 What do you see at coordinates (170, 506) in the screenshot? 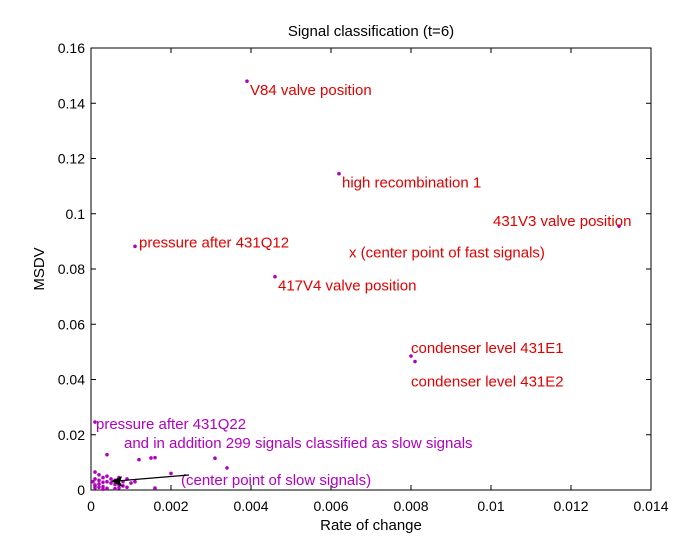
I see `x-tick-label: 0.002` at bounding box center [170, 506].